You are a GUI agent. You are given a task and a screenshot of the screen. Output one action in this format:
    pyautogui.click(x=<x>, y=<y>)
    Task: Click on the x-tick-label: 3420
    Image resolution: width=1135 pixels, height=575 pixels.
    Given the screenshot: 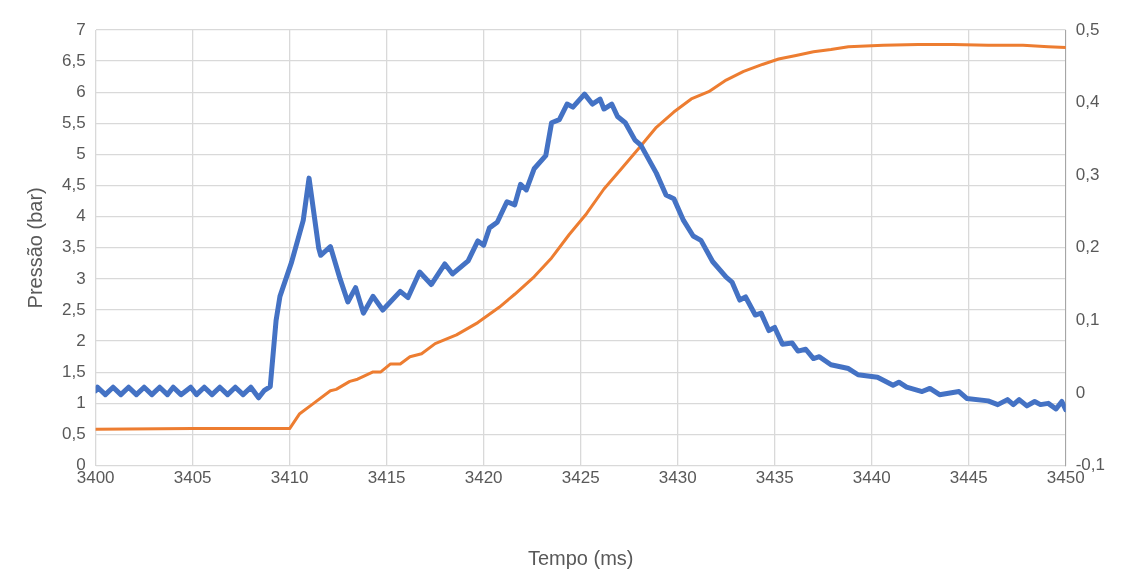 What is the action you would take?
    pyautogui.click(x=483, y=478)
    